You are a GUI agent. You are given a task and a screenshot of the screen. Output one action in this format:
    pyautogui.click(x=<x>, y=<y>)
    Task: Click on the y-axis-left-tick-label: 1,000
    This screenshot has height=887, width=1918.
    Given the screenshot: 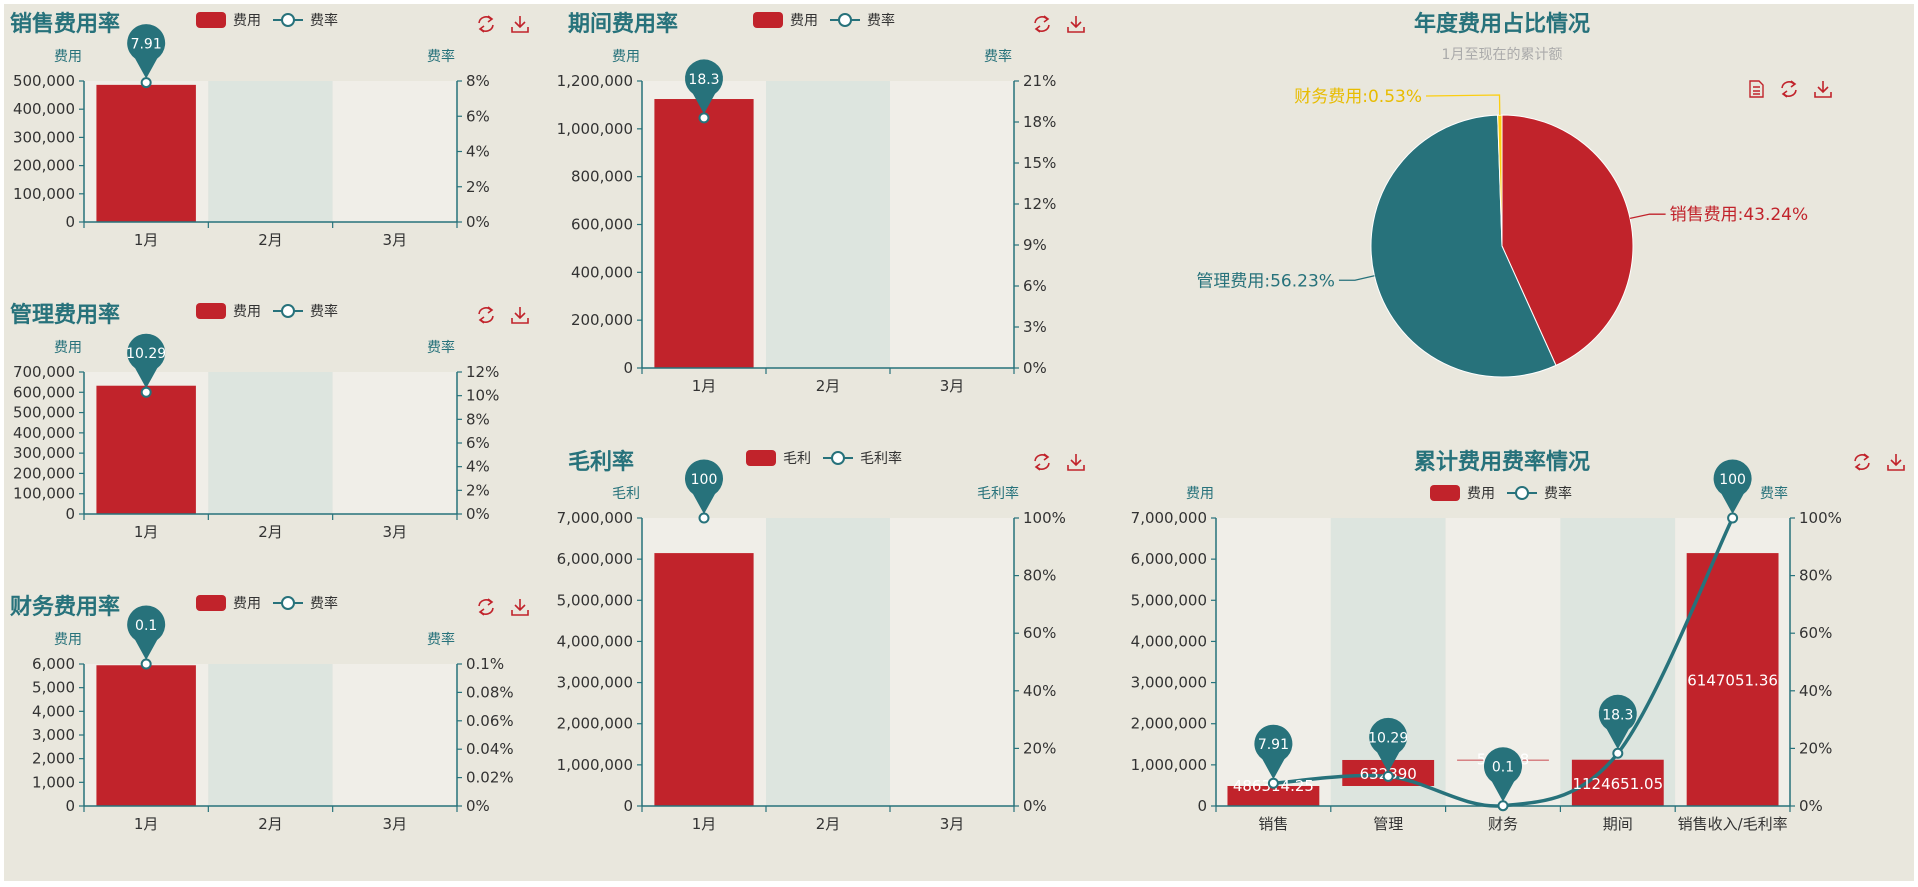 What is the action you would take?
    pyautogui.click(x=53, y=782)
    